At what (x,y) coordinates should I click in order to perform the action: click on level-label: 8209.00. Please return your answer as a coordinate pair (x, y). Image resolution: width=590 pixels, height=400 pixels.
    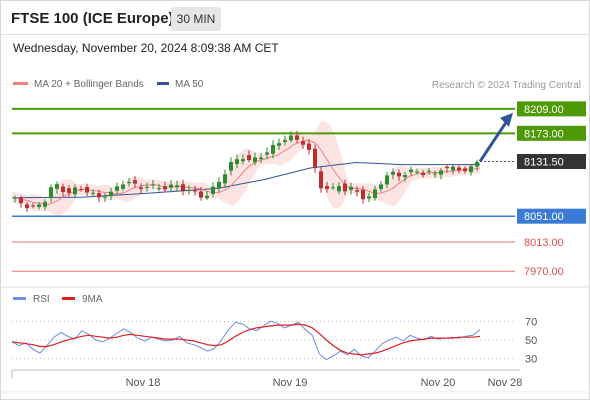
    Looking at the image, I should click on (544, 110).